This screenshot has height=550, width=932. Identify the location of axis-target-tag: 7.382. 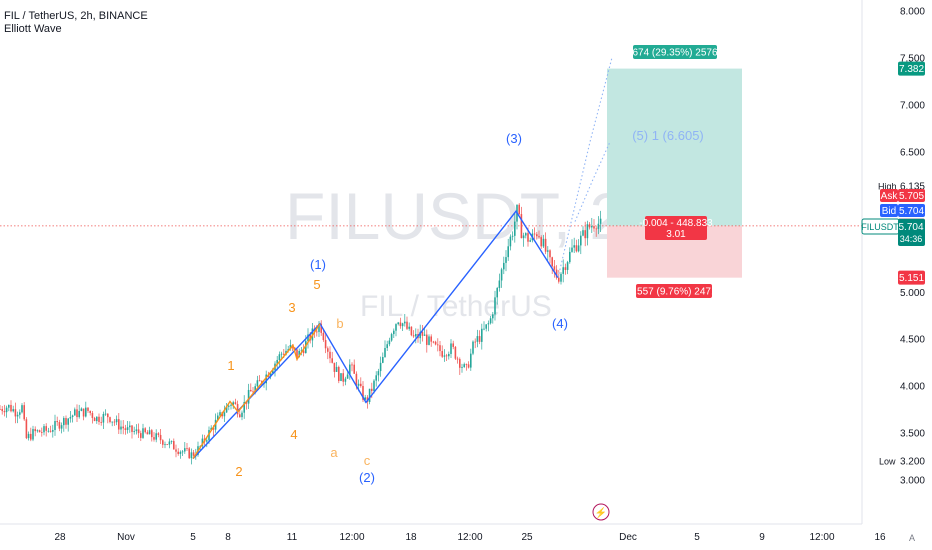
(911, 69).